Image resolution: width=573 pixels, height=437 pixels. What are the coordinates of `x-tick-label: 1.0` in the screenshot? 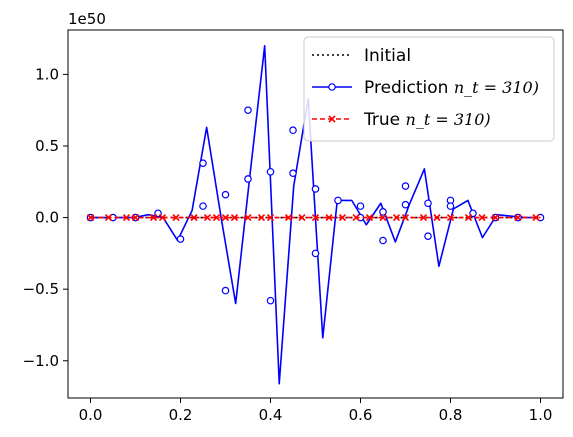 It's located at (541, 415).